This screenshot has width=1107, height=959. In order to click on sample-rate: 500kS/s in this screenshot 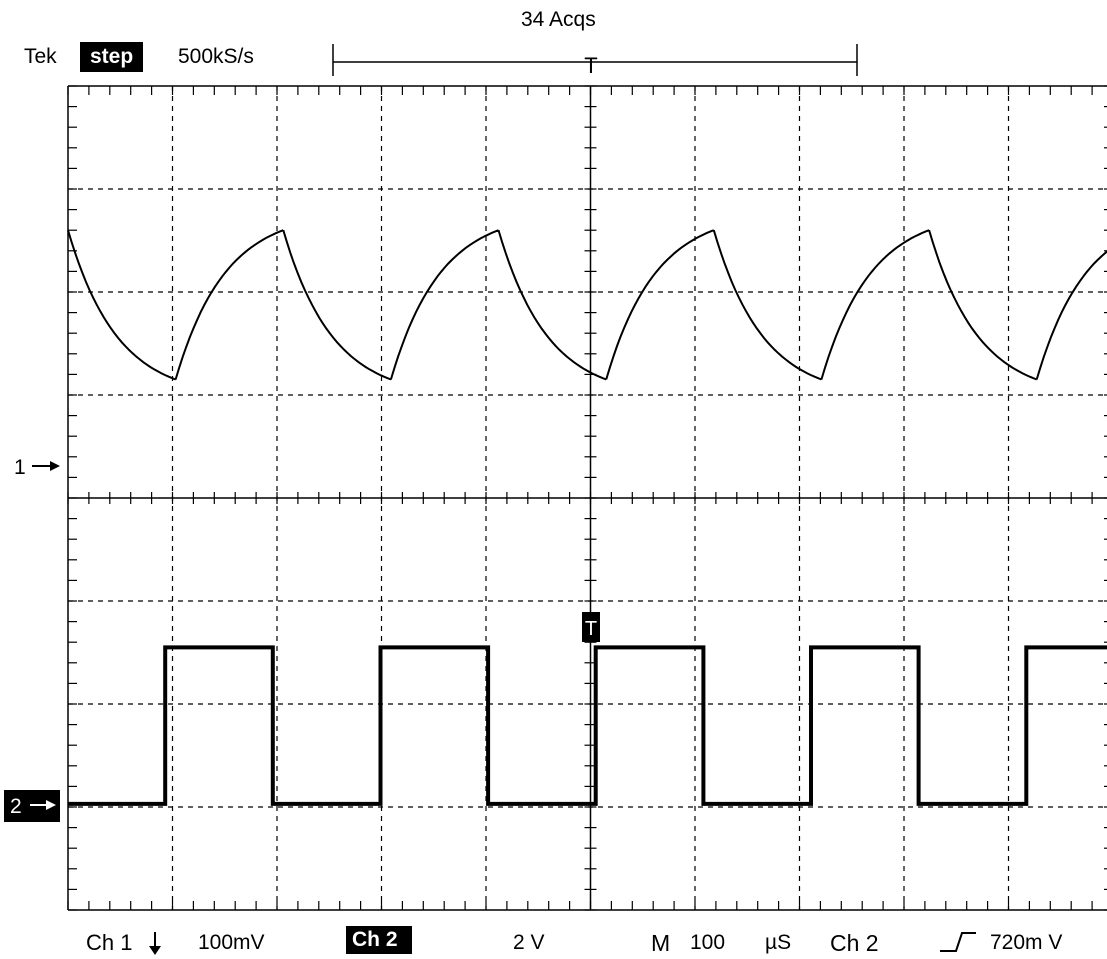, I will do `click(216, 56)`.